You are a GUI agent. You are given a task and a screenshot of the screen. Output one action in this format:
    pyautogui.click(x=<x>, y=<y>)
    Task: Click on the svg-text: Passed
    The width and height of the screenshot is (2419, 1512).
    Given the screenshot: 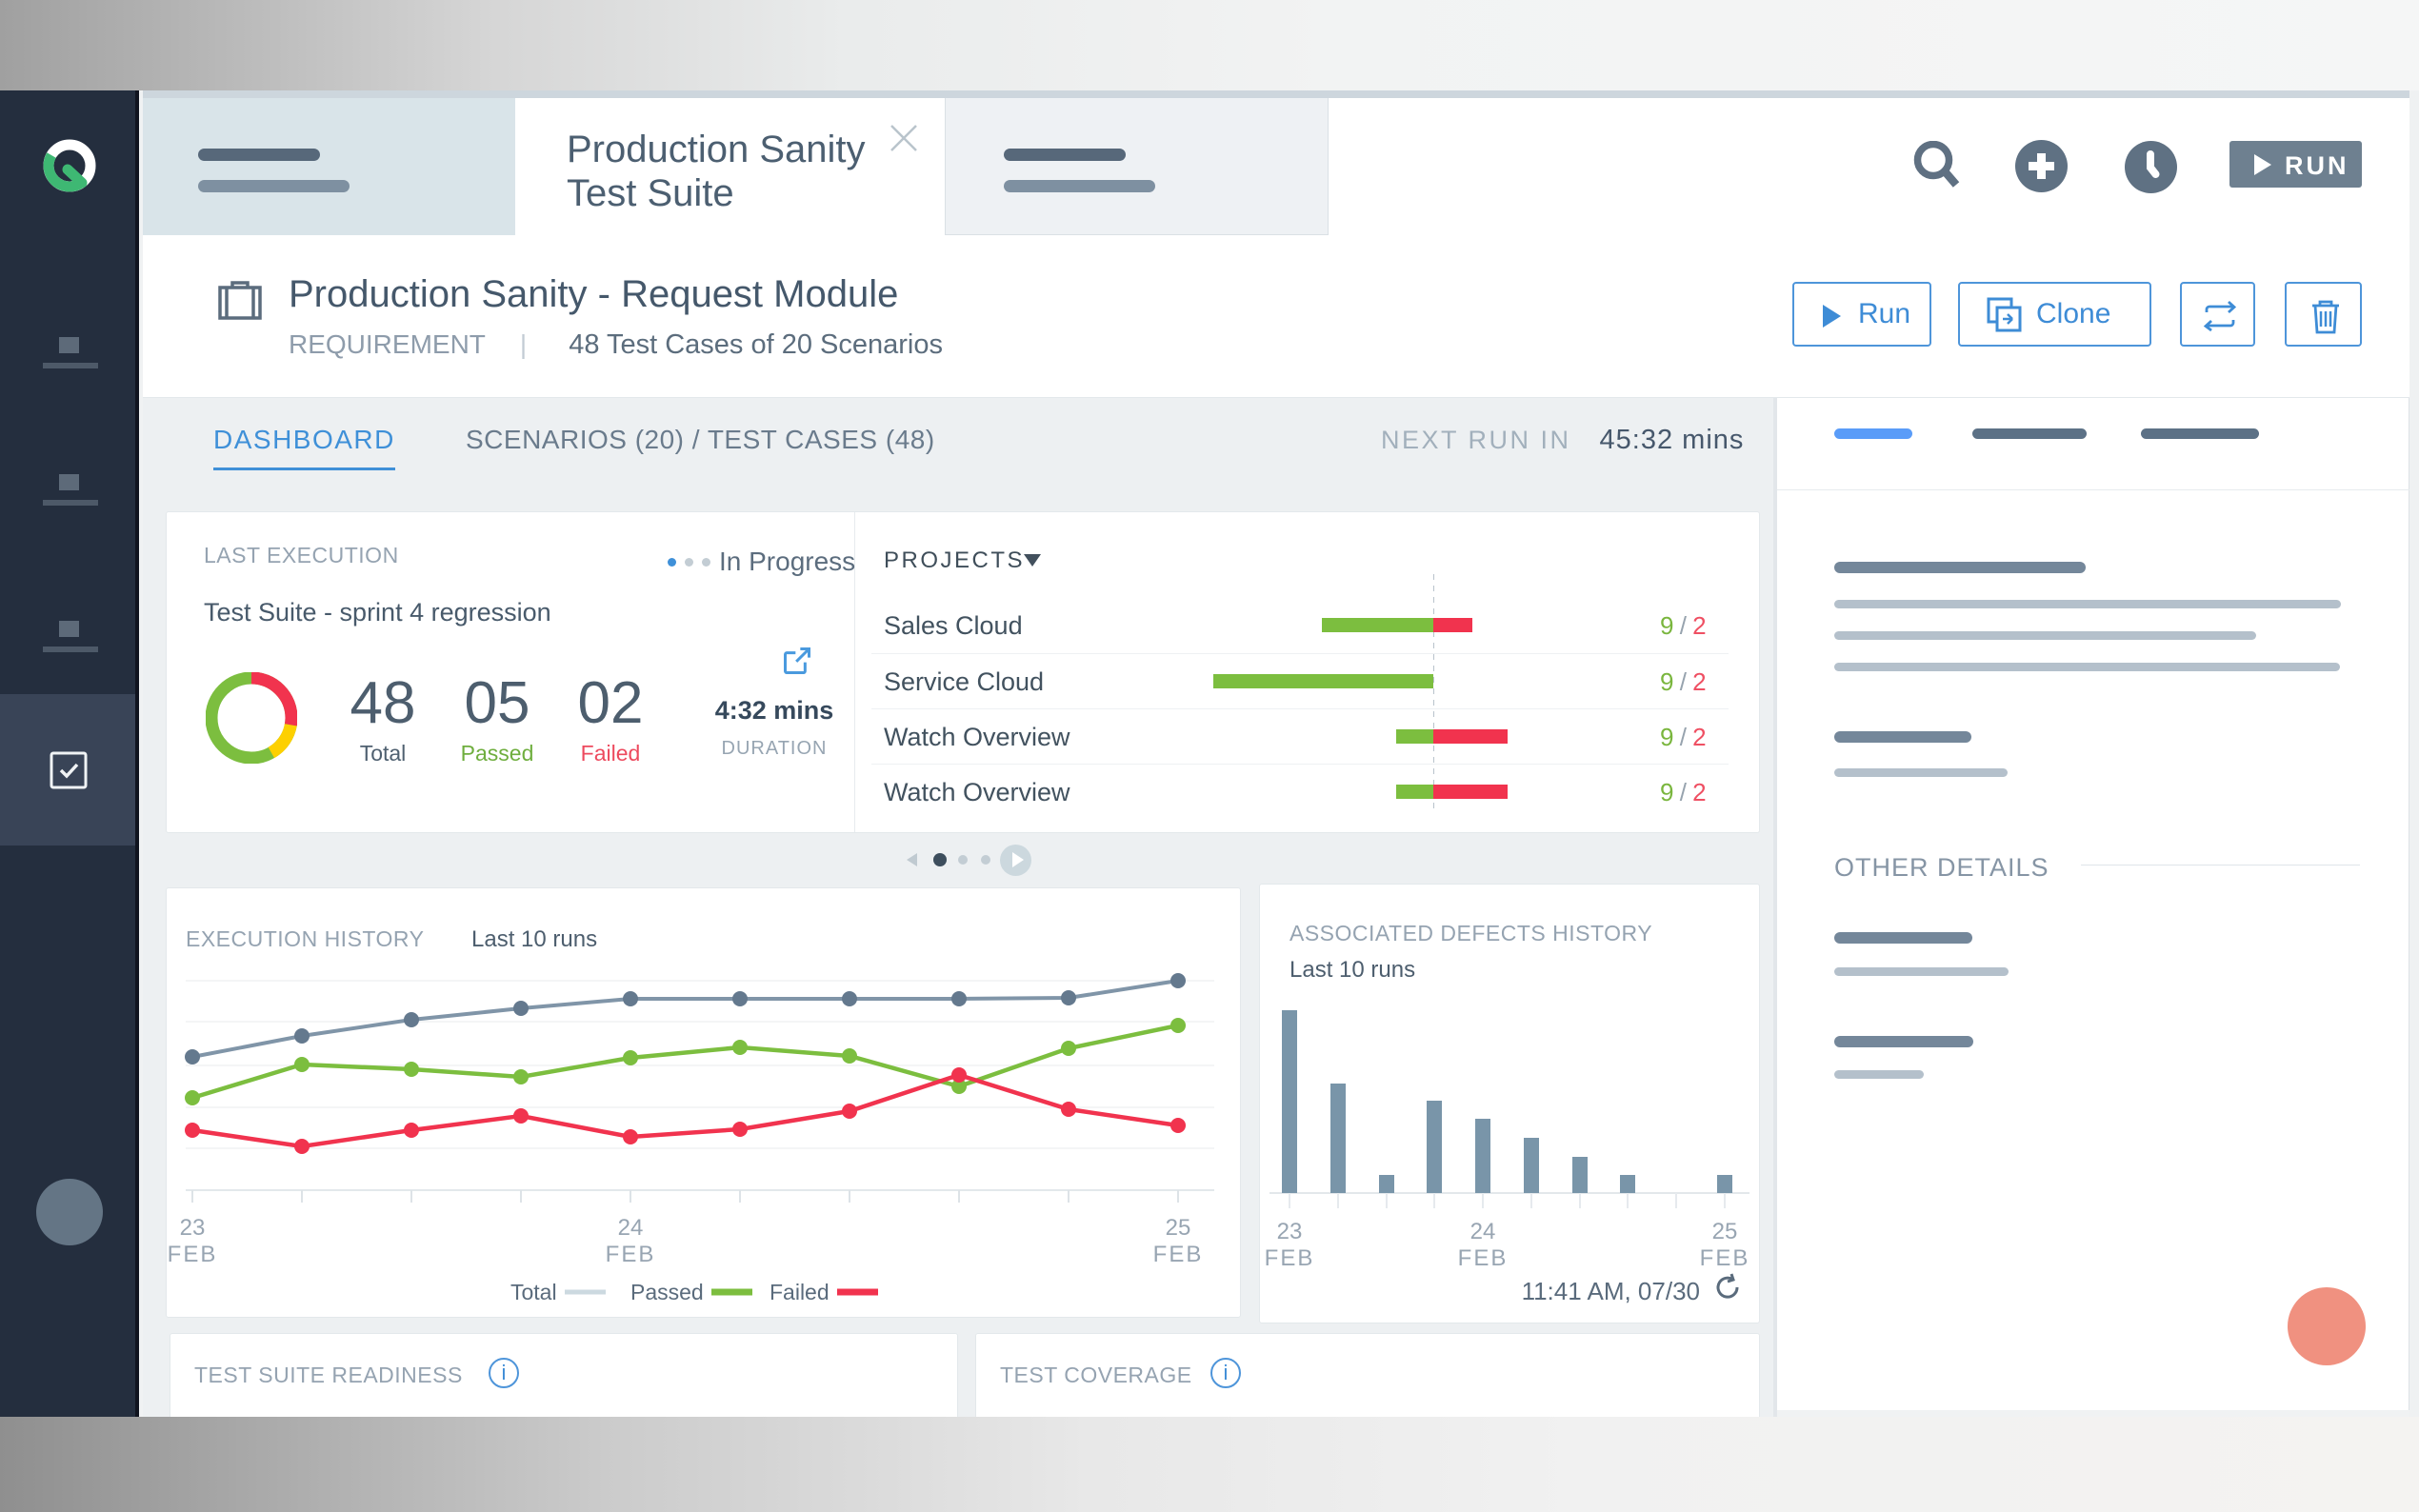 What is the action you would take?
    pyautogui.click(x=667, y=1292)
    